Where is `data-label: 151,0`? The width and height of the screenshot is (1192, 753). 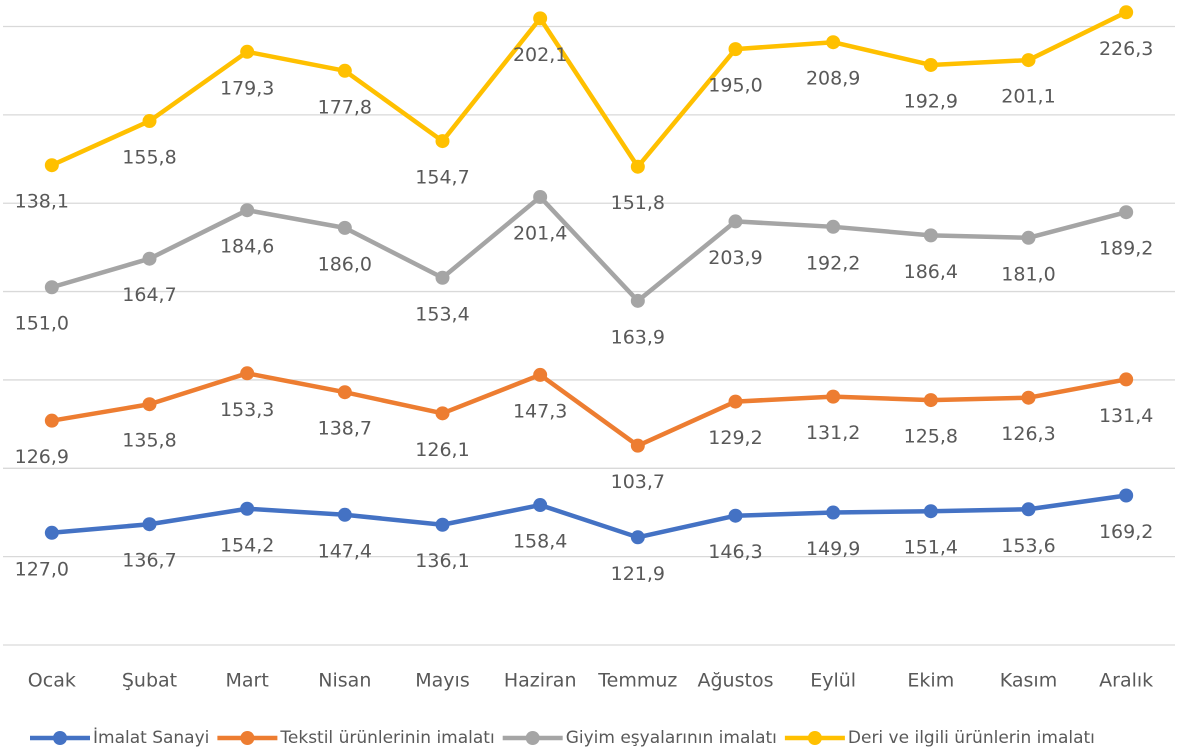
data-label: 151,0 is located at coordinates (42, 324).